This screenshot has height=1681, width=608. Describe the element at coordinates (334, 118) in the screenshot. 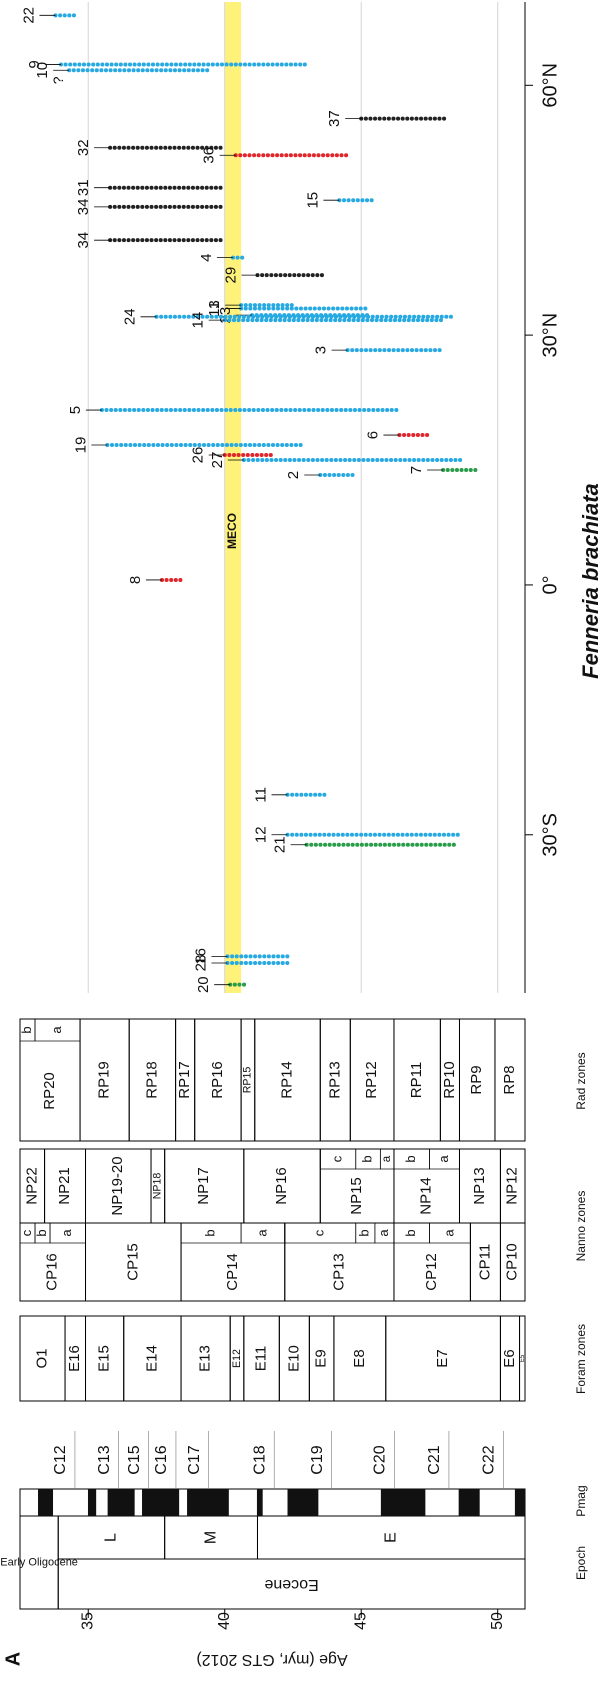

I see `site-label: 37` at that location.